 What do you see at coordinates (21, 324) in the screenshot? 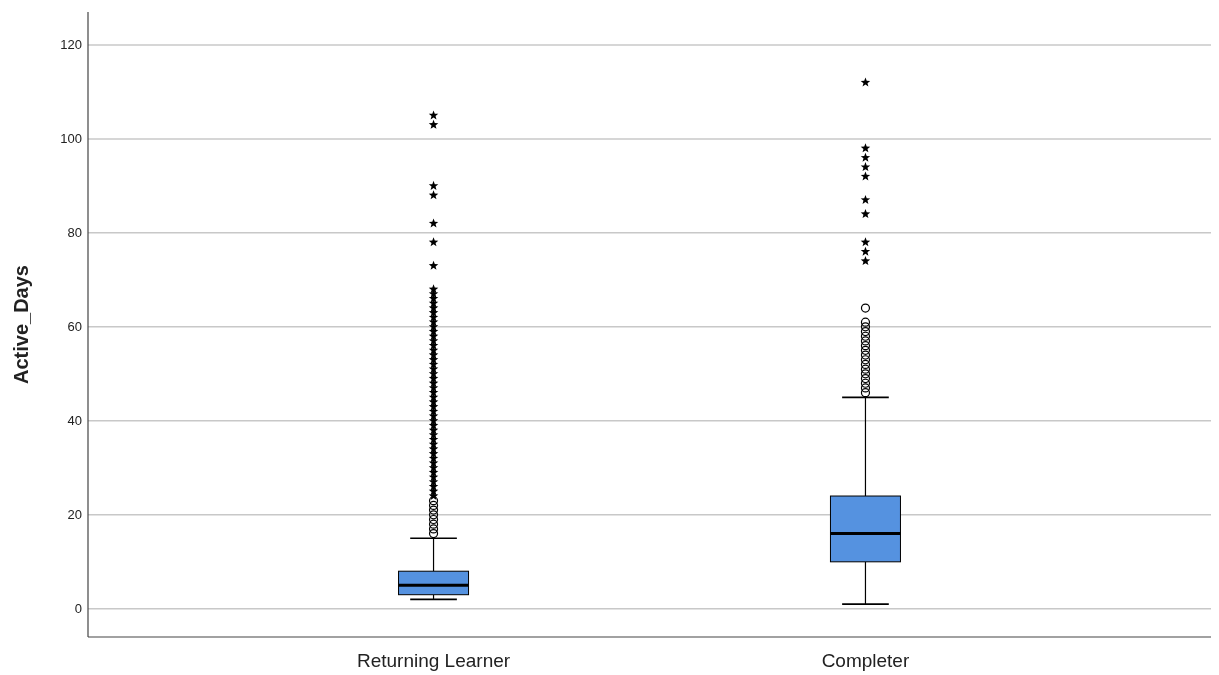
I see `y-axis-title: Active_Days` at bounding box center [21, 324].